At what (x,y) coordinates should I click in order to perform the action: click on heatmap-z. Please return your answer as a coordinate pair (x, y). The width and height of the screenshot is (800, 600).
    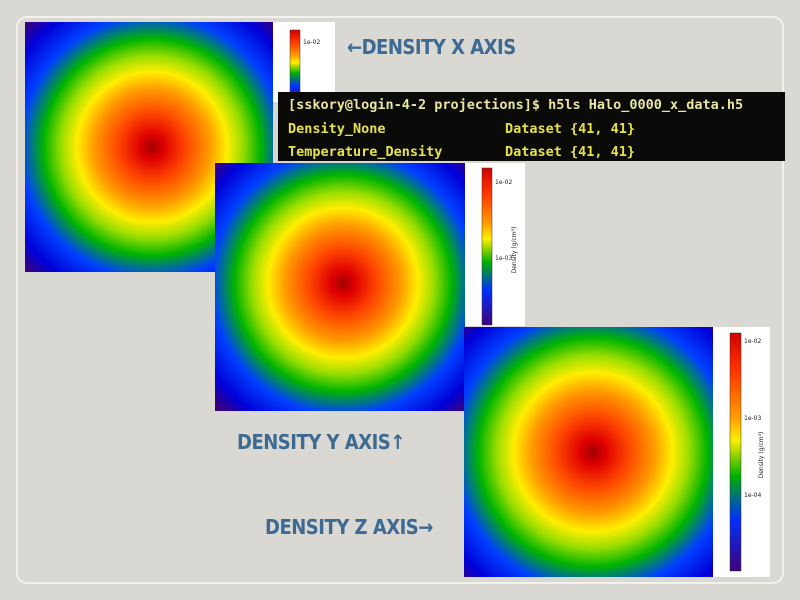
    Looking at the image, I should click on (588, 452).